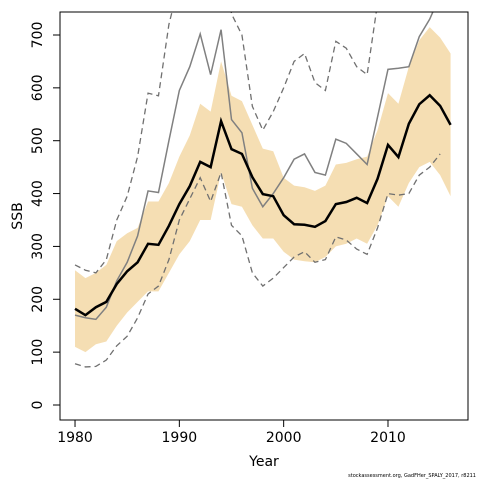 The height and width of the screenshot is (484, 480). Describe the element at coordinates (38, 246) in the screenshot. I see `y-tick-label: 300` at that location.